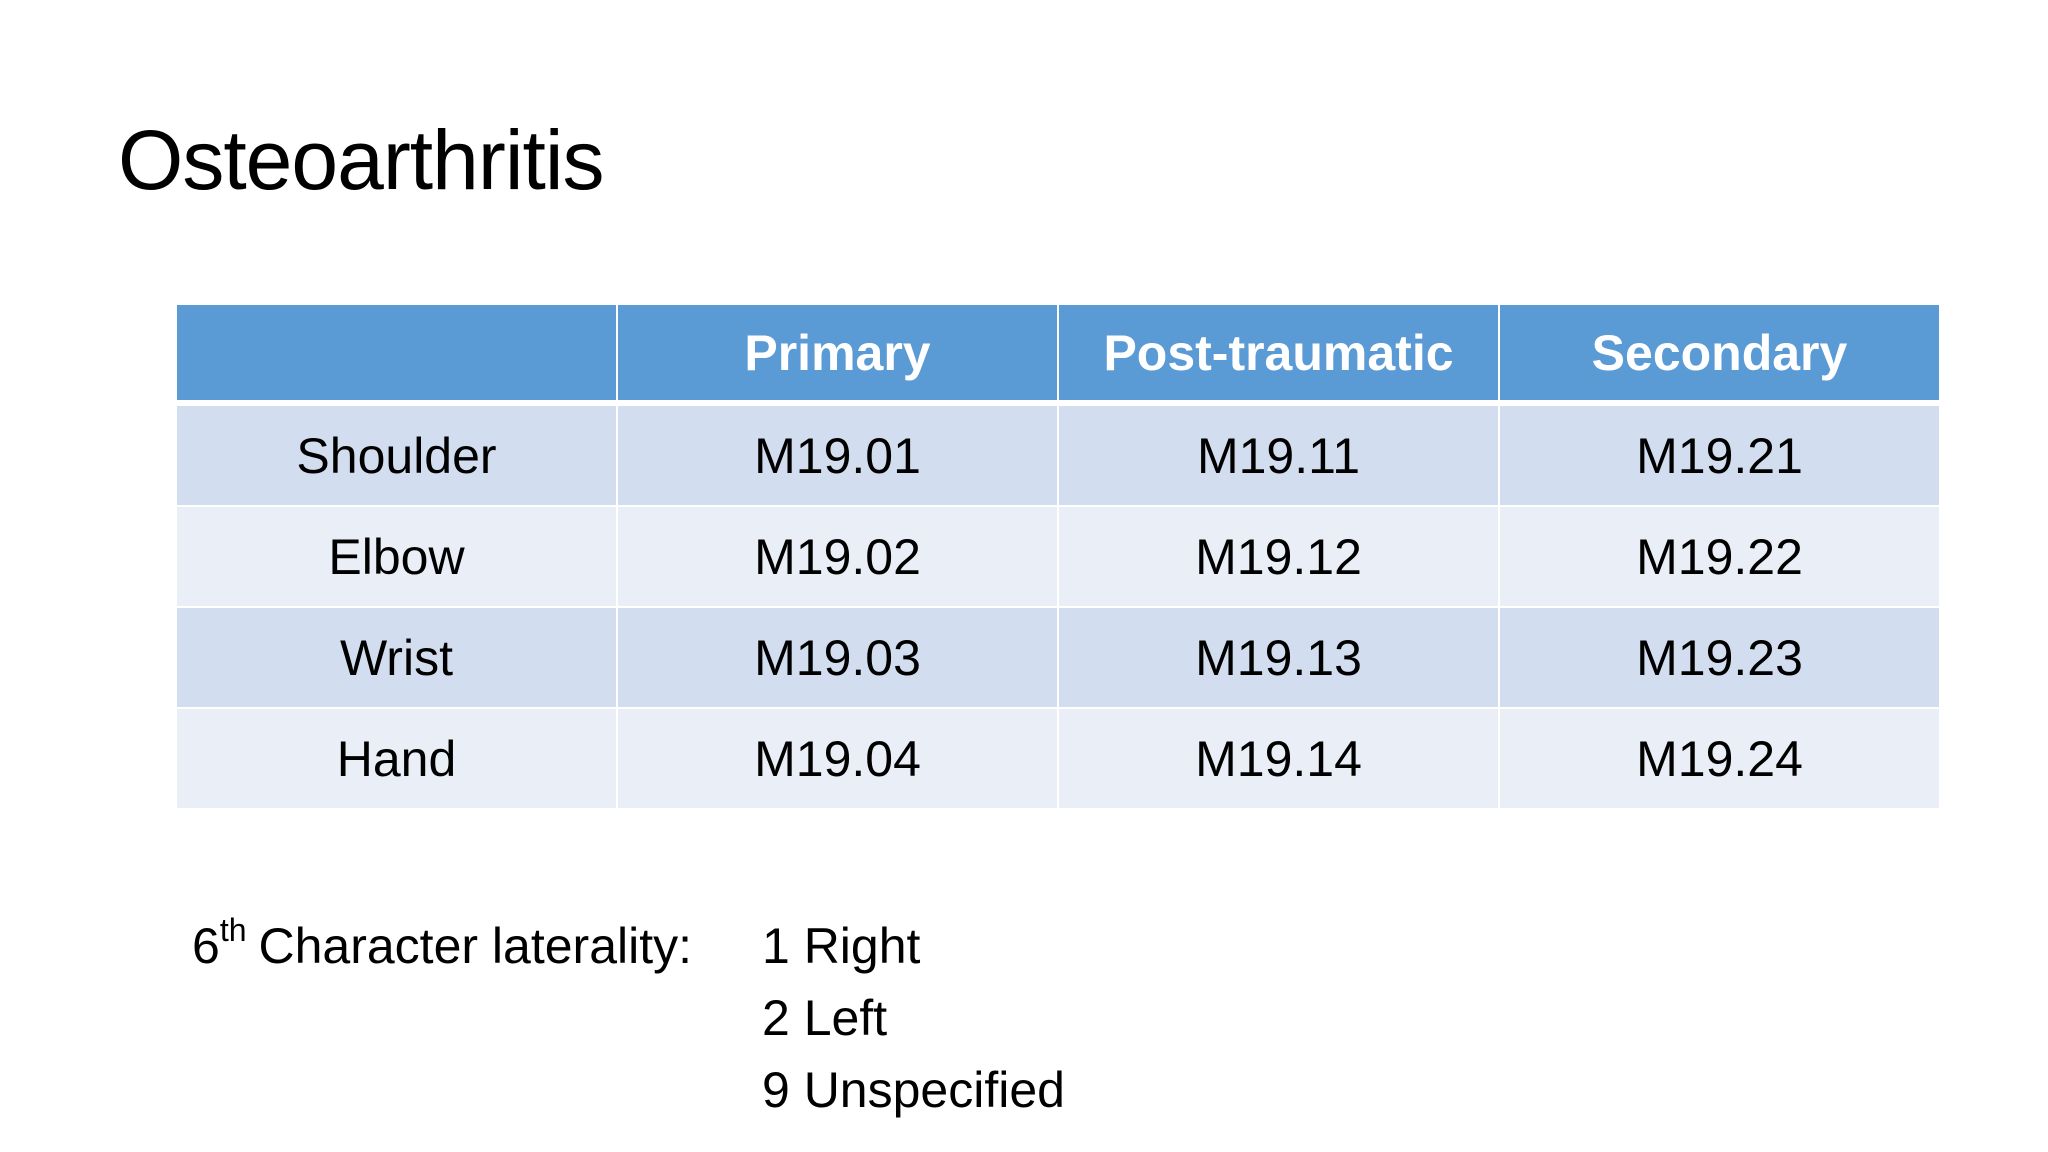 The height and width of the screenshot is (1152, 2048). What do you see at coordinates (1278, 758) in the screenshot?
I see `code-cell: M19.14` at bounding box center [1278, 758].